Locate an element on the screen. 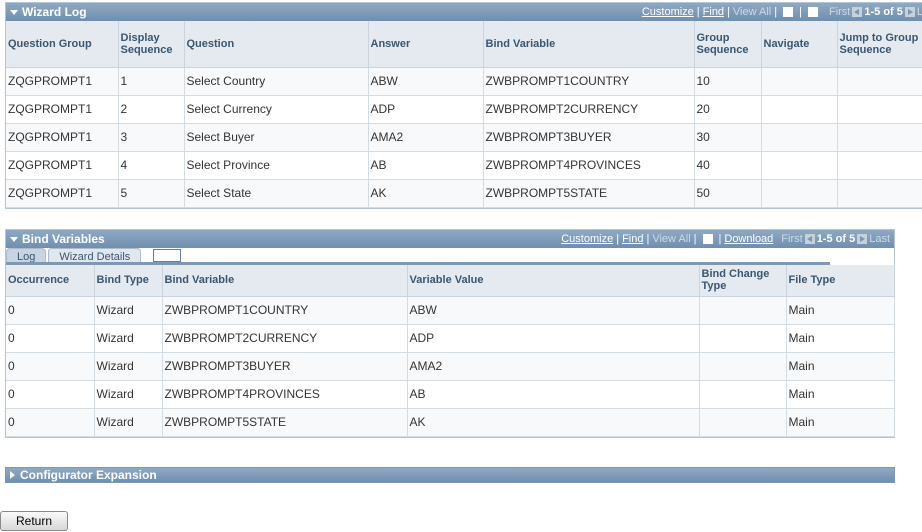  configurator-expansion-header: Configurator Expansion is located at coordinates (450, 475).